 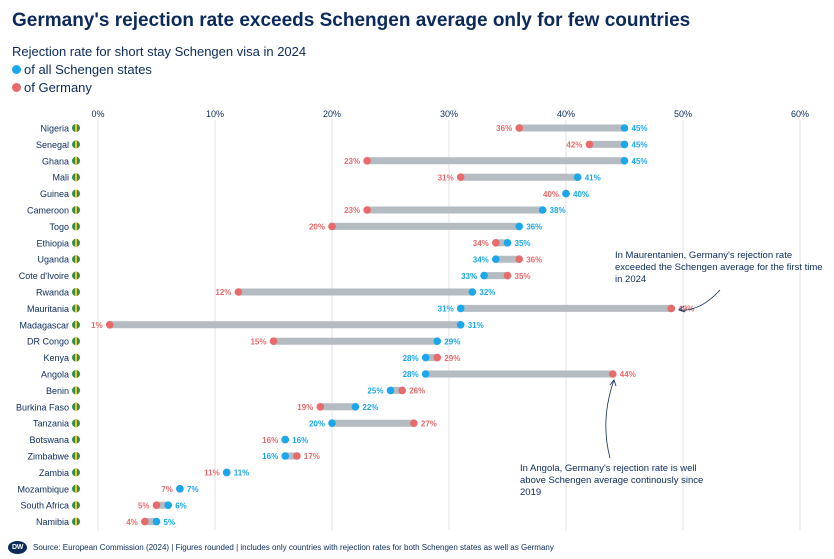 I want to click on schengen-value-label: 22%, so click(x=370, y=407).